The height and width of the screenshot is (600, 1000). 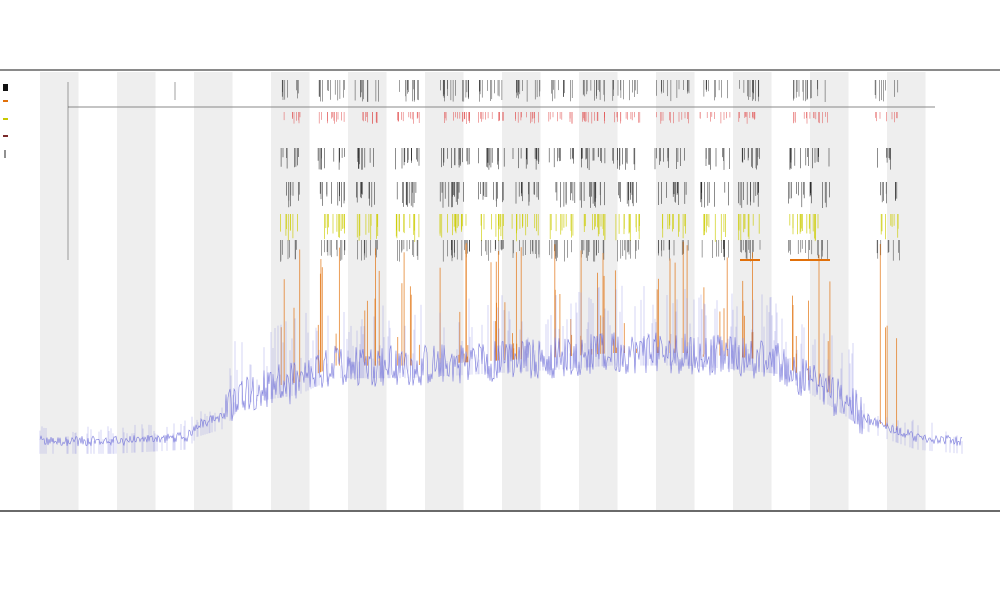 What do you see at coordinates (5, 121) in the screenshot?
I see `legend` at bounding box center [5, 121].